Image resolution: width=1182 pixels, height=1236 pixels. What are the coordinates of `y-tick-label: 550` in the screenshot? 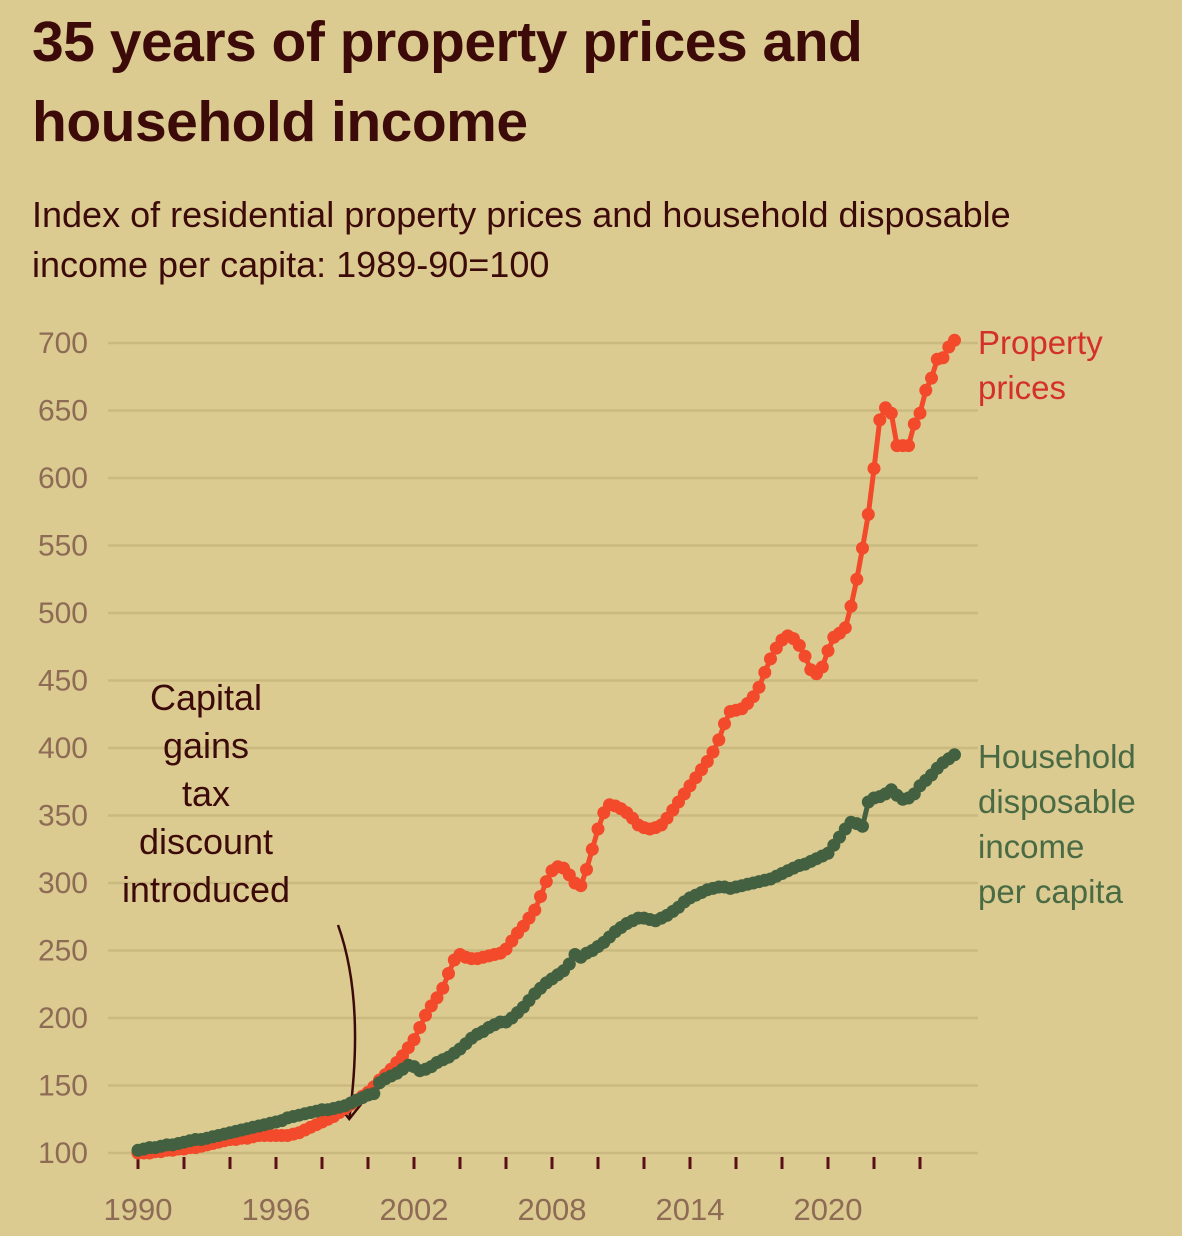 It's located at (63, 545).